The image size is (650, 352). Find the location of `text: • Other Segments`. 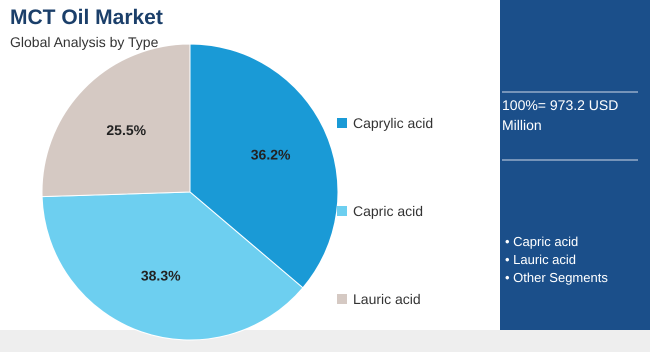

text: • Other Segments is located at coordinates (556, 277).